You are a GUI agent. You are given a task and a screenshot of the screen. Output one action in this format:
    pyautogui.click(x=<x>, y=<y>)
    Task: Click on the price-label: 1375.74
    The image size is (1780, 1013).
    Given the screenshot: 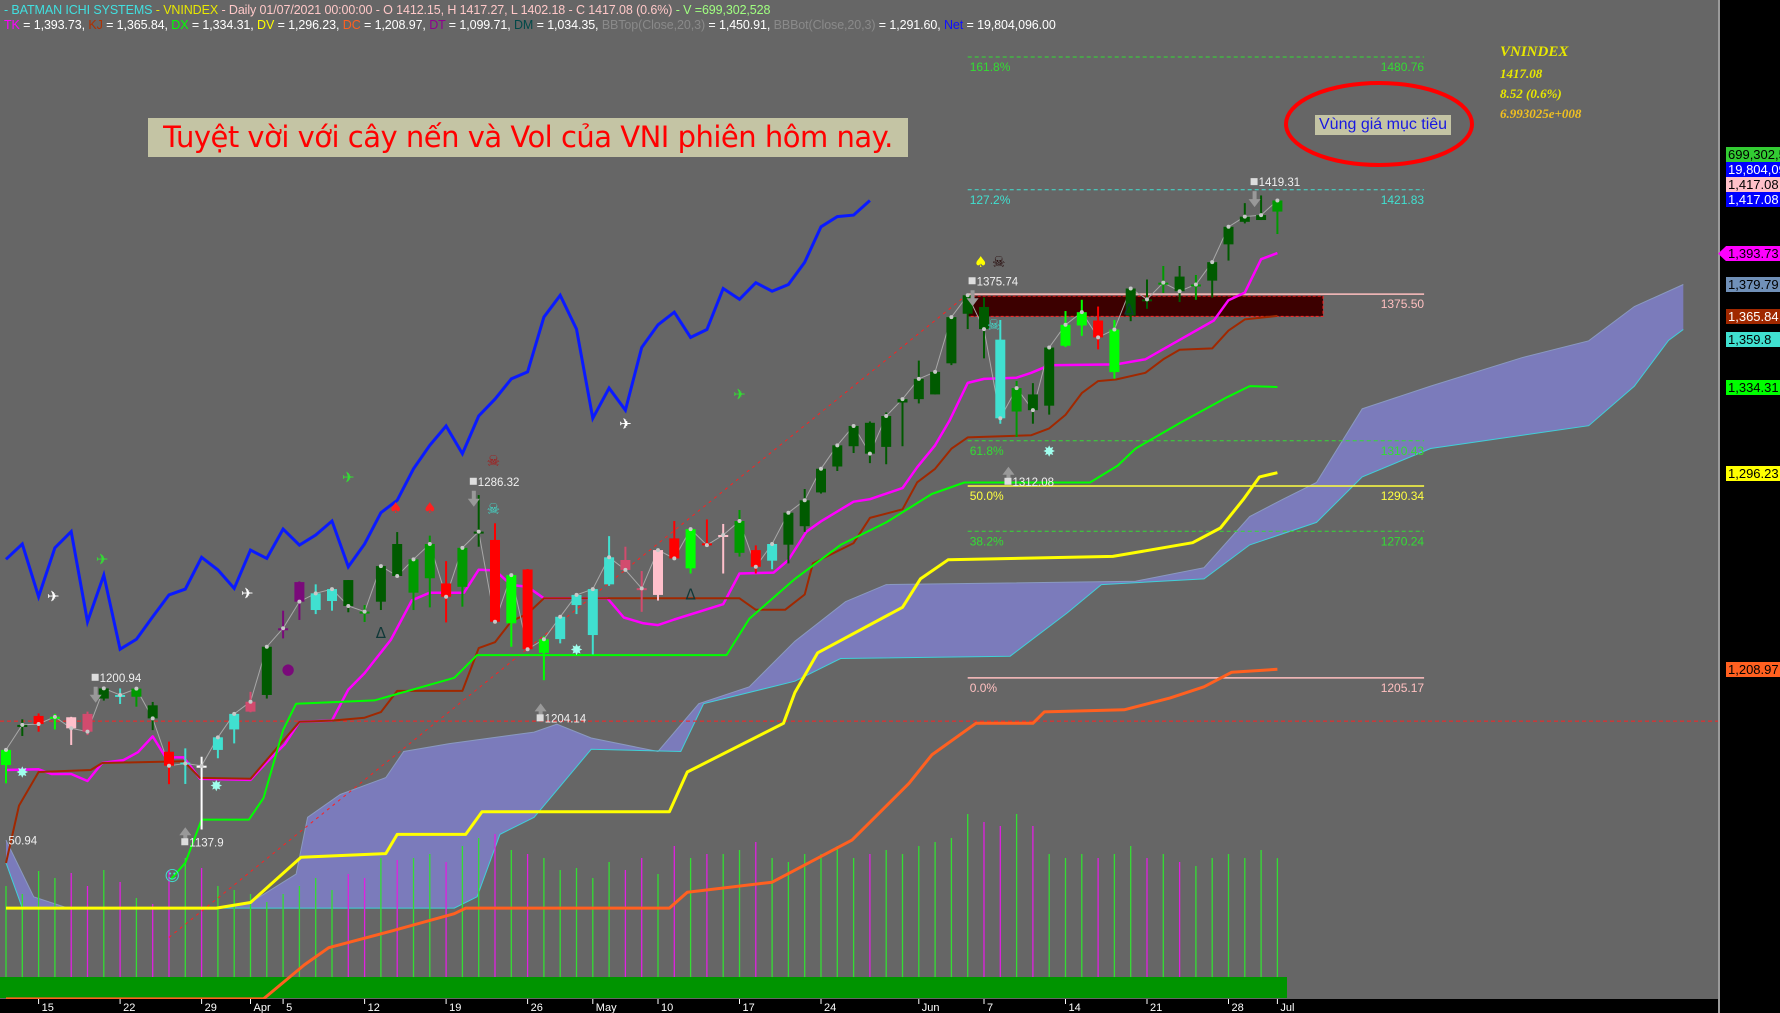 What is the action you would take?
    pyautogui.click(x=998, y=282)
    